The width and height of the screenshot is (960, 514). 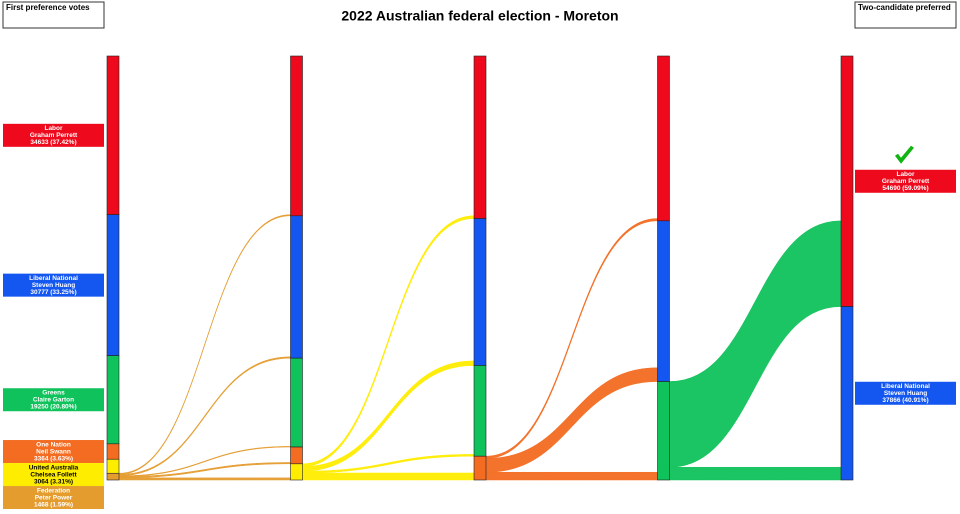 What do you see at coordinates (904, 7) in the screenshot?
I see `right-label: Two-candidate preferred` at bounding box center [904, 7].